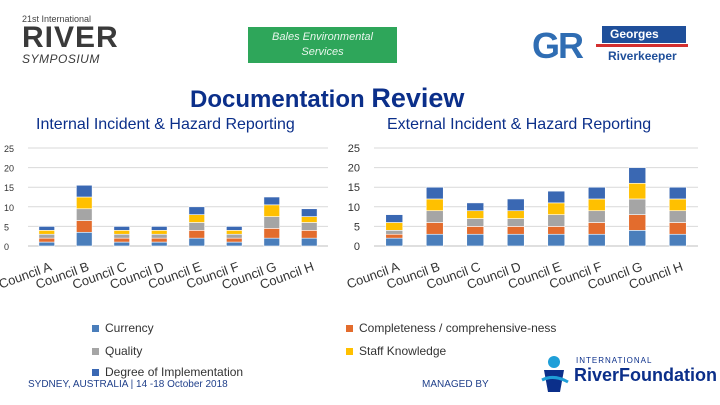 This screenshot has height=405, width=720. Describe the element at coordinates (174, 372) in the screenshot. I see `legend-degree-label: Degree of Implementation` at that location.